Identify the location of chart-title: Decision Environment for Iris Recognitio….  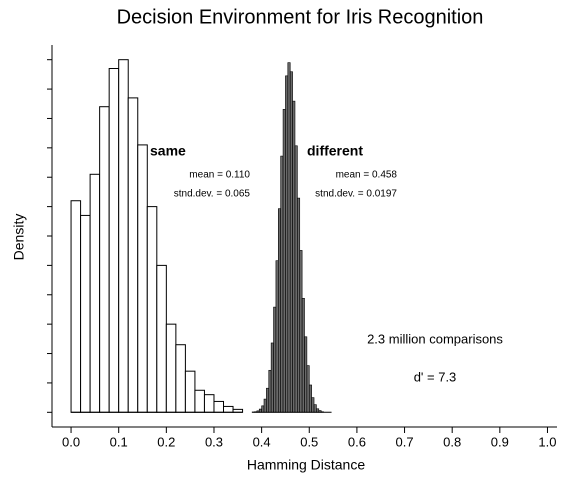
(300, 17).